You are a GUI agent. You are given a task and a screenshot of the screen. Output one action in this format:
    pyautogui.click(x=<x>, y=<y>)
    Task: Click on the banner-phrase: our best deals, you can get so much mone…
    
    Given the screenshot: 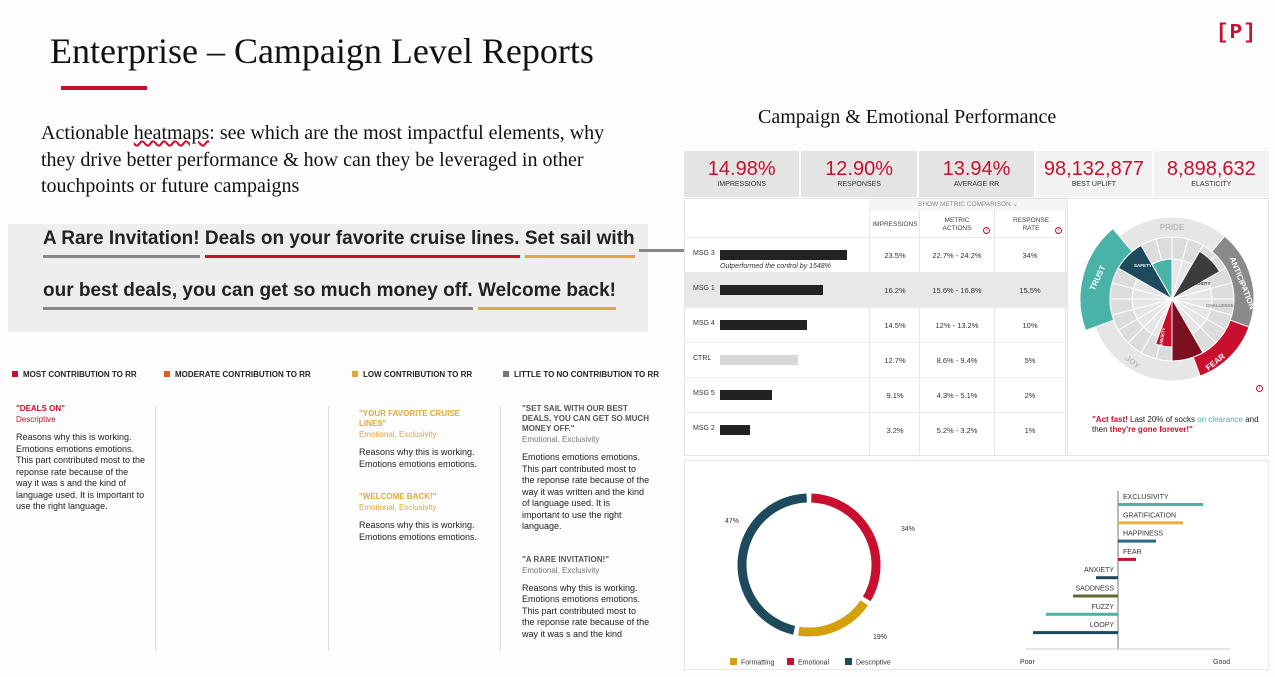 What is the action you would take?
    pyautogui.click(x=258, y=295)
    